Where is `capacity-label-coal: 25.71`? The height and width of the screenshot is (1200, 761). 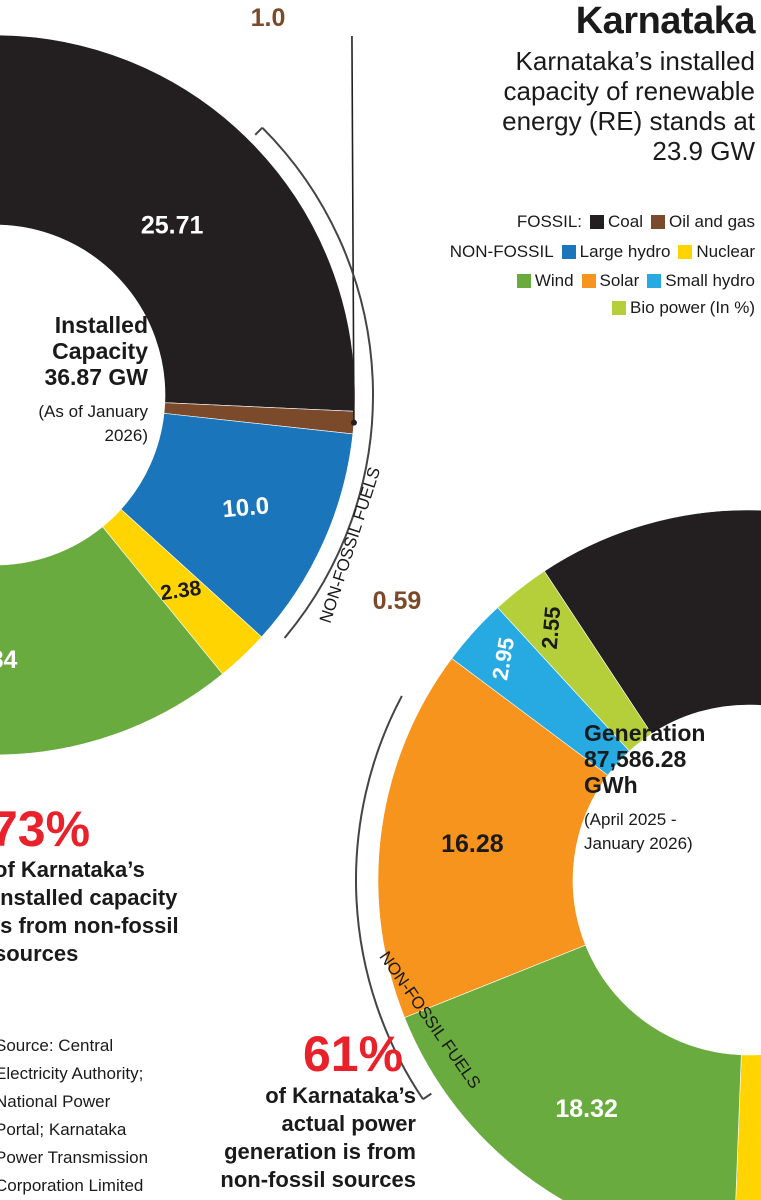
capacity-label-coal: 25.71 is located at coordinates (172, 226).